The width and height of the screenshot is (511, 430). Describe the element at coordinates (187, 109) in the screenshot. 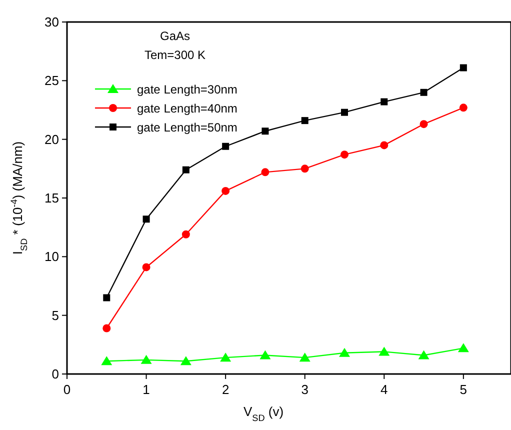

I see `legend-label: gate Length=40nm` at that location.